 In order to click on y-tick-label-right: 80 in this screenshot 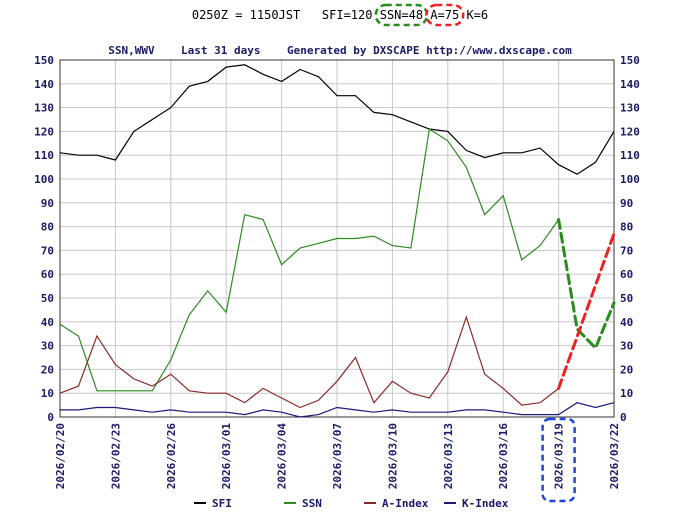, I will do `click(626, 227)`.